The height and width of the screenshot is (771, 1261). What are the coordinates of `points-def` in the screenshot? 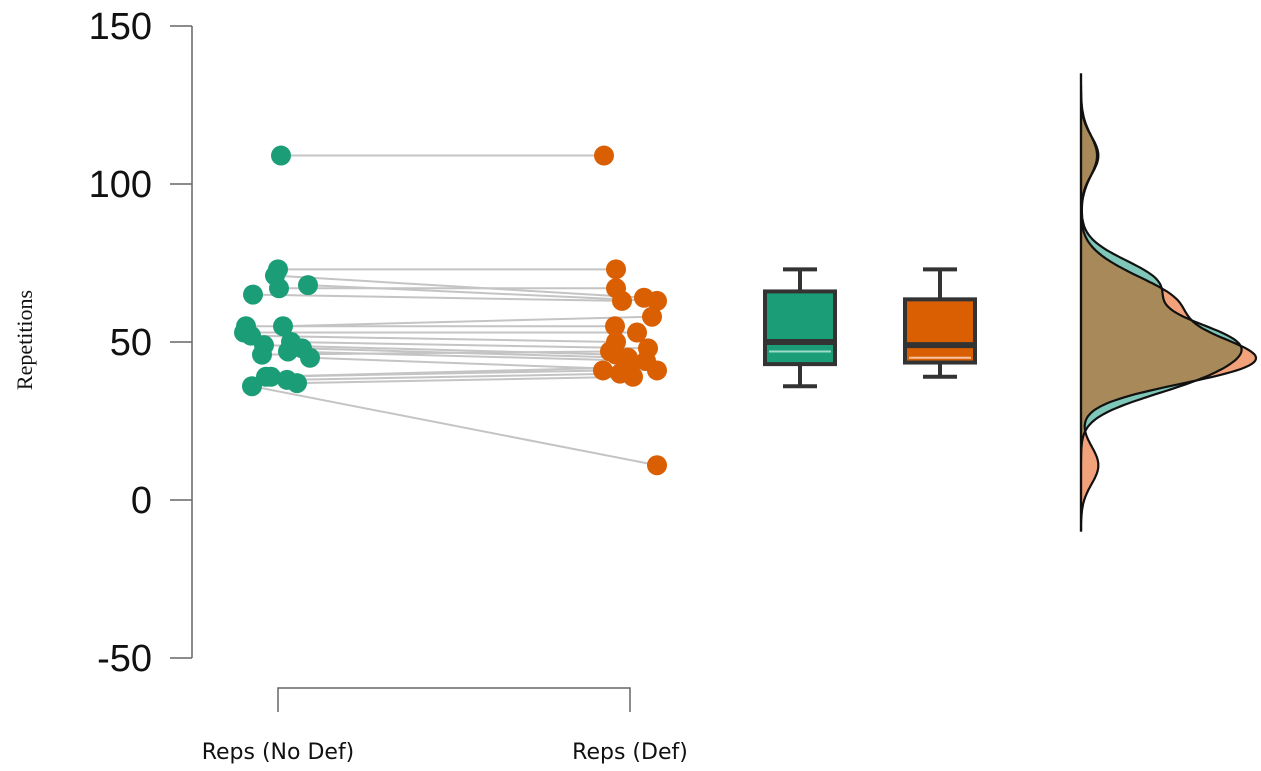 It's located at (630, 310).